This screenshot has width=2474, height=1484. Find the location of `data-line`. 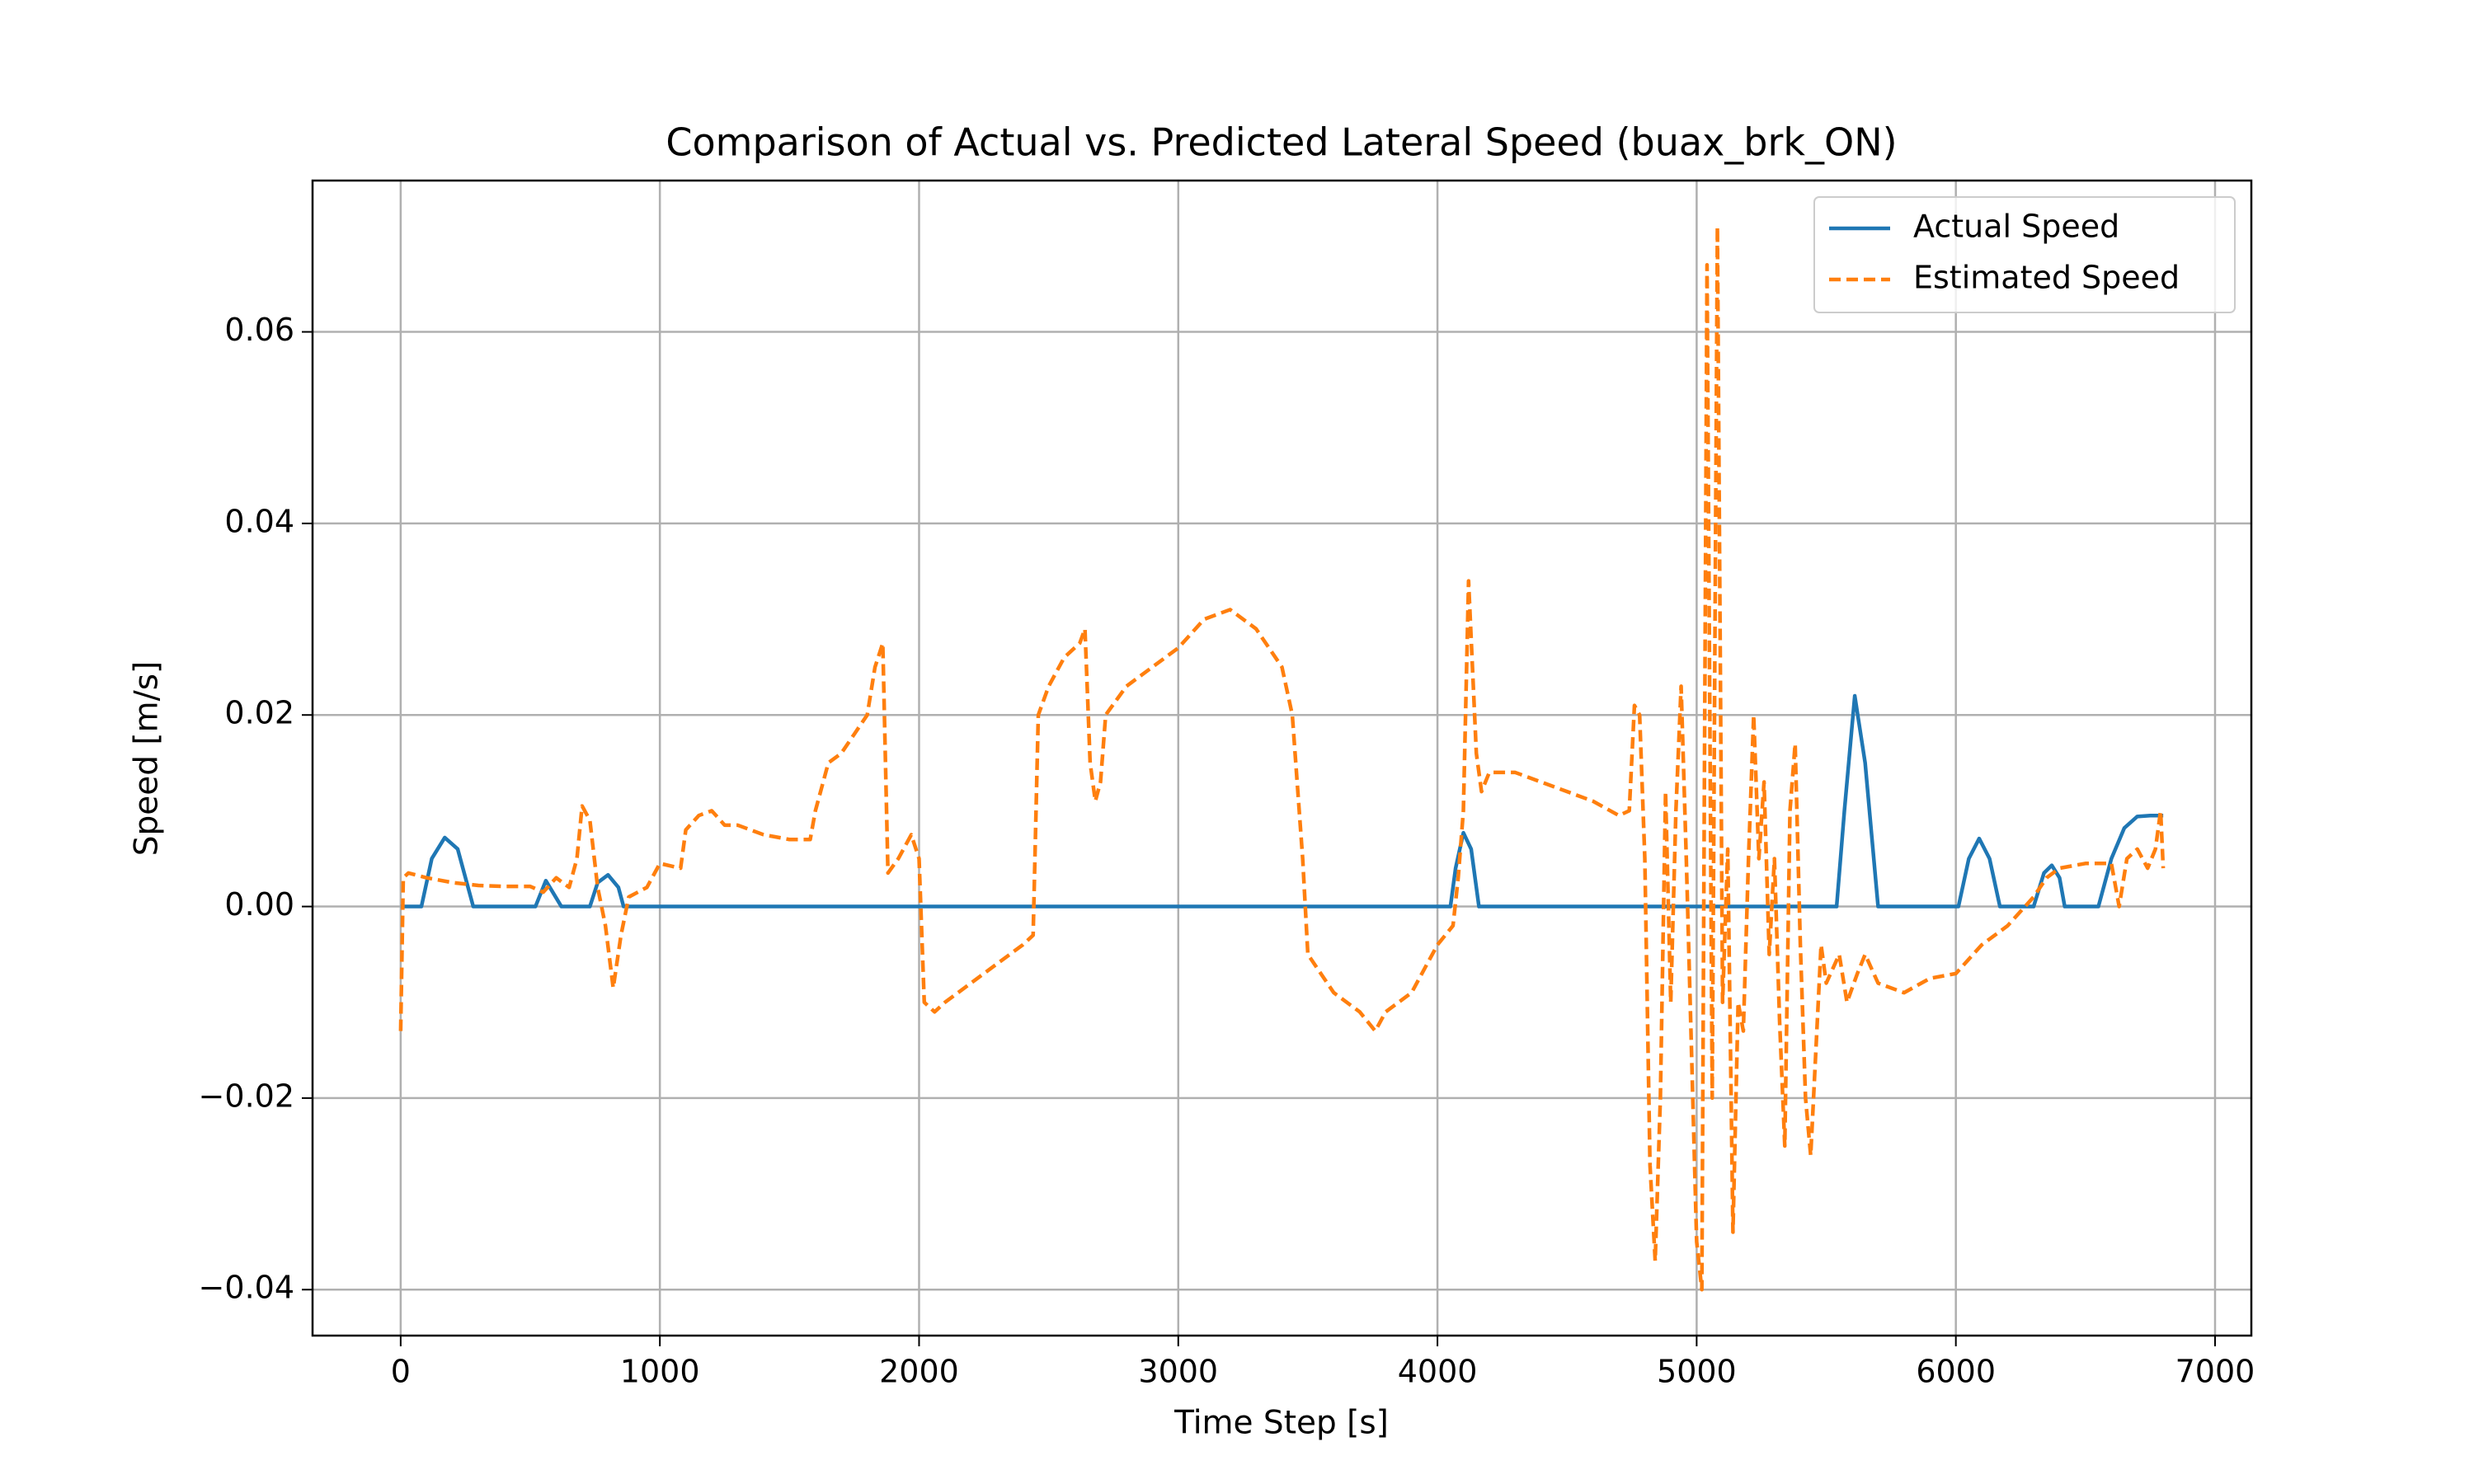

data-line is located at coordinates (1282, 801).